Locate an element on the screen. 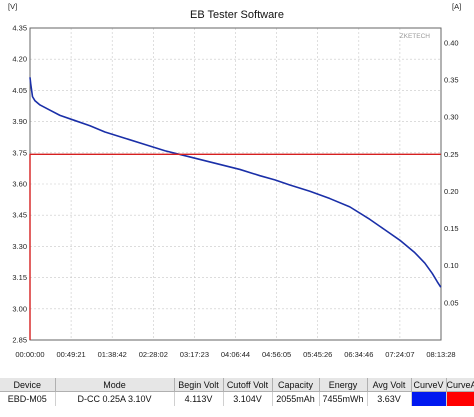  chart-title: EB Tester Software is located at coordinates (237, 15).